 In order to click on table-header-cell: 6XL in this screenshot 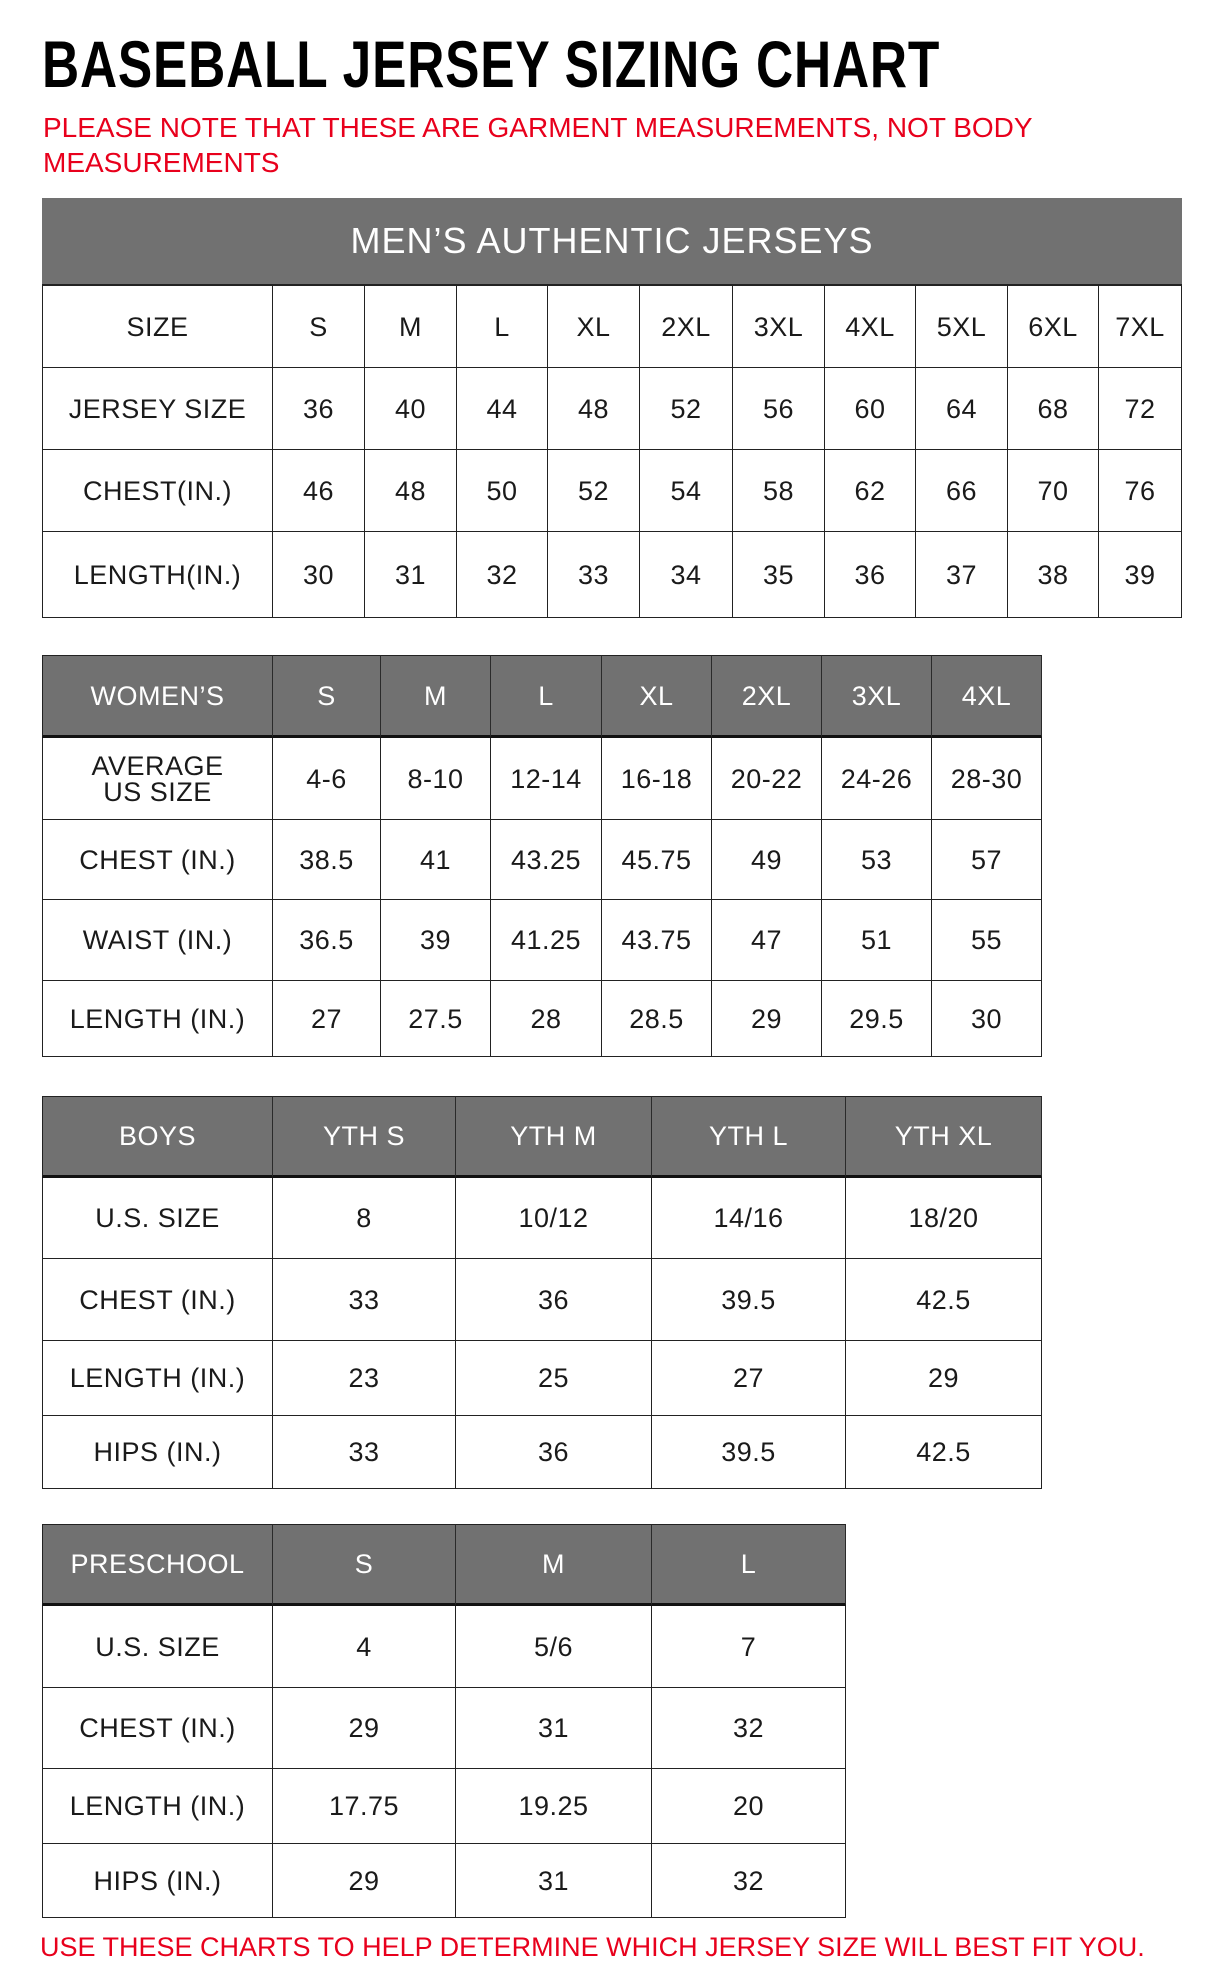, I will do `click(1053, 327)`.